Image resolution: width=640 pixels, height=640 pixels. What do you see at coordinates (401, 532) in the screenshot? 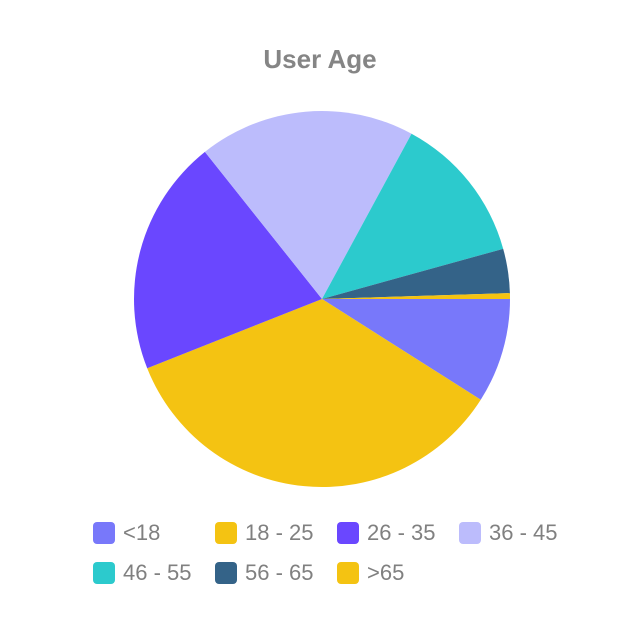
I see `legend-label: 26 - 35` at bounding box center [401, 532].